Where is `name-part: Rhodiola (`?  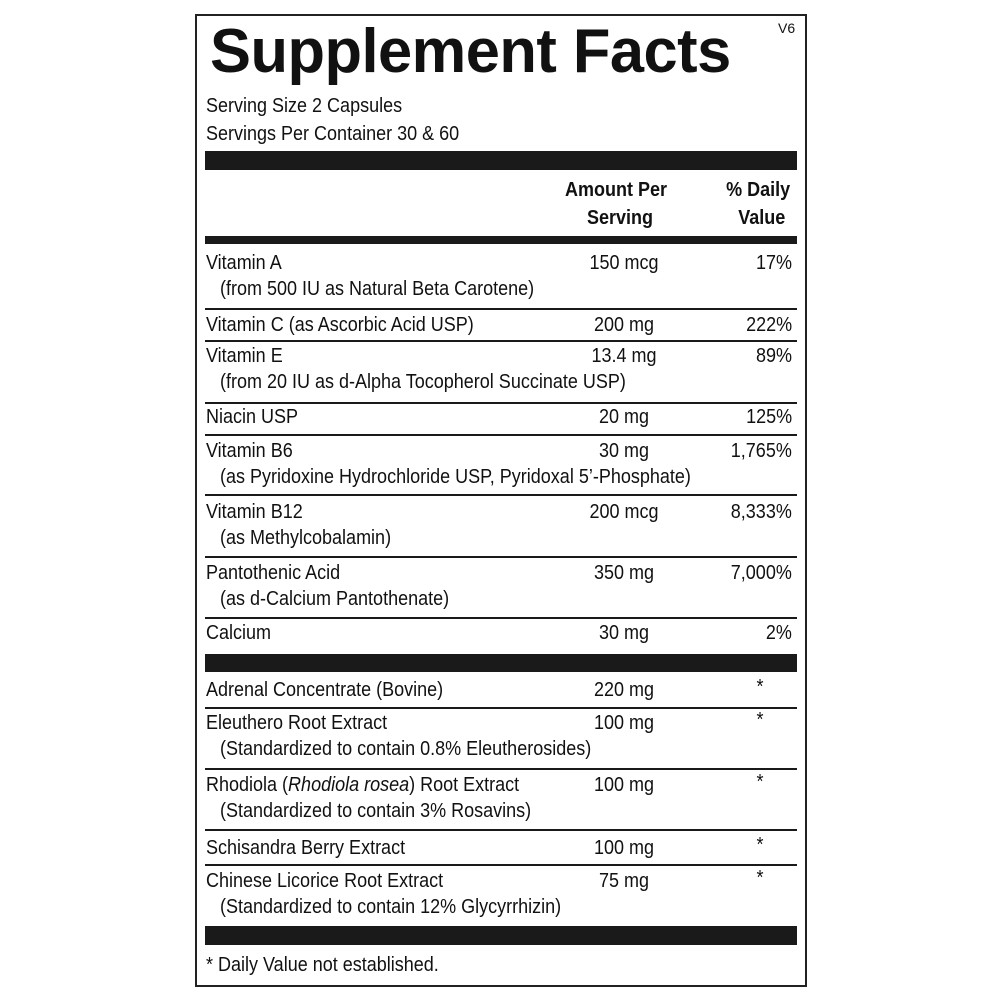 name-part: Rhodiola ( is located at coordinates (247, 785).